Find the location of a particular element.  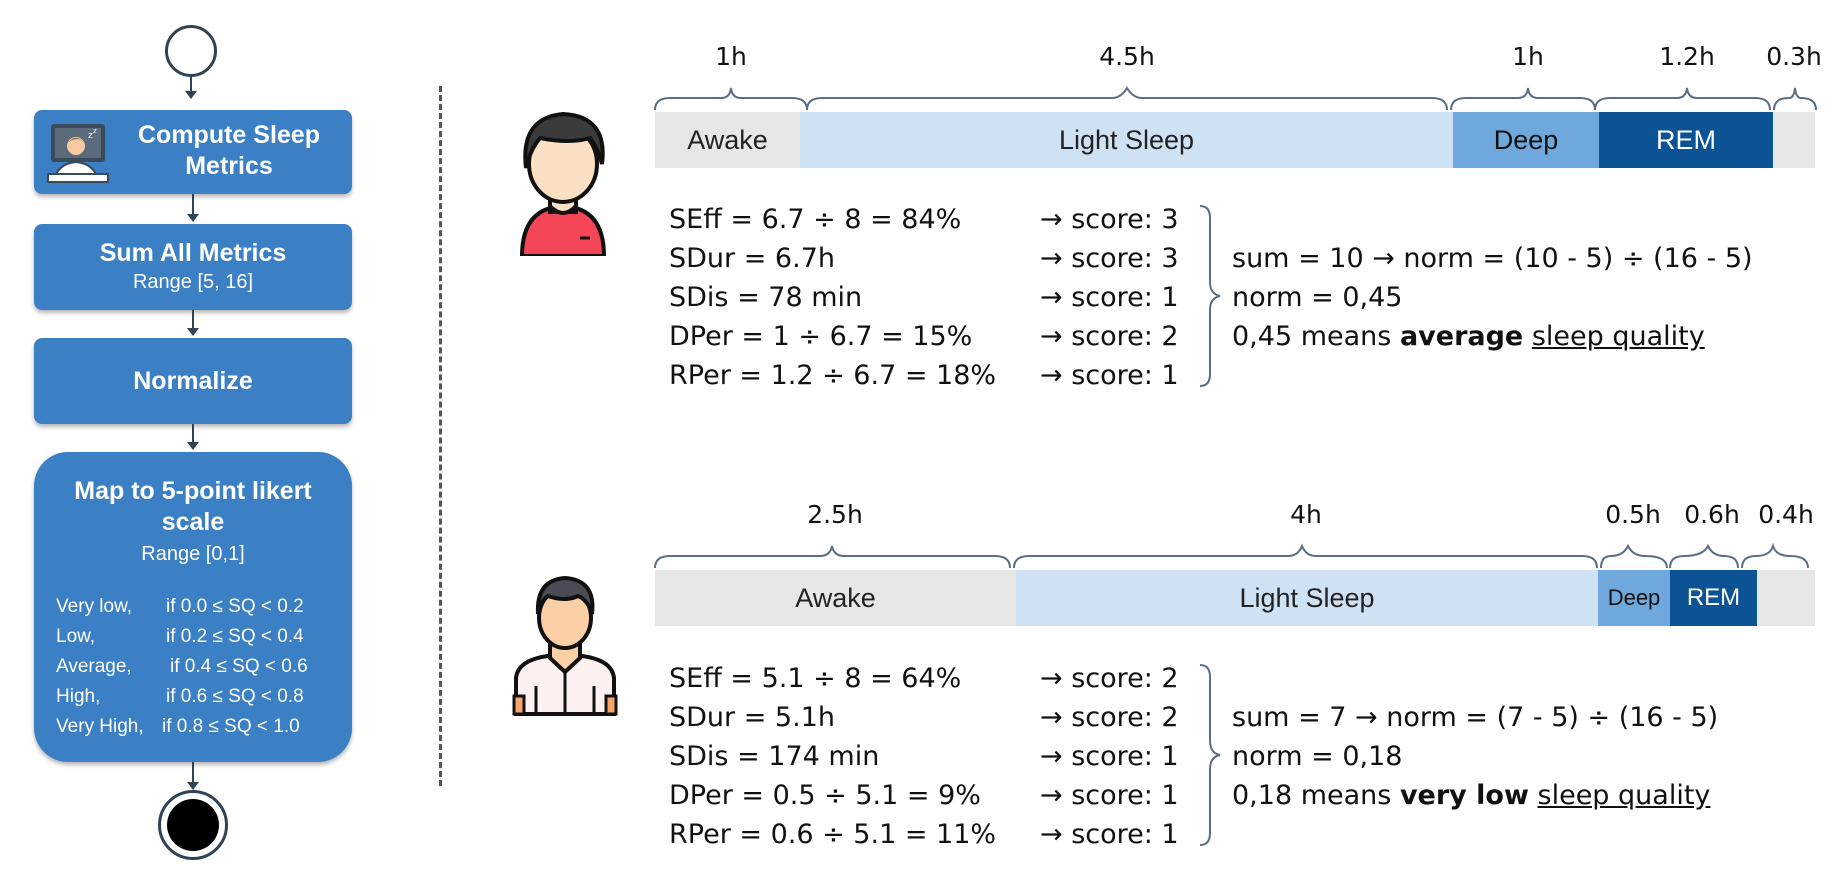

metric-formula: SEff = 5.1 ÷ 8 = 64% is located at coordinates (815, 678).